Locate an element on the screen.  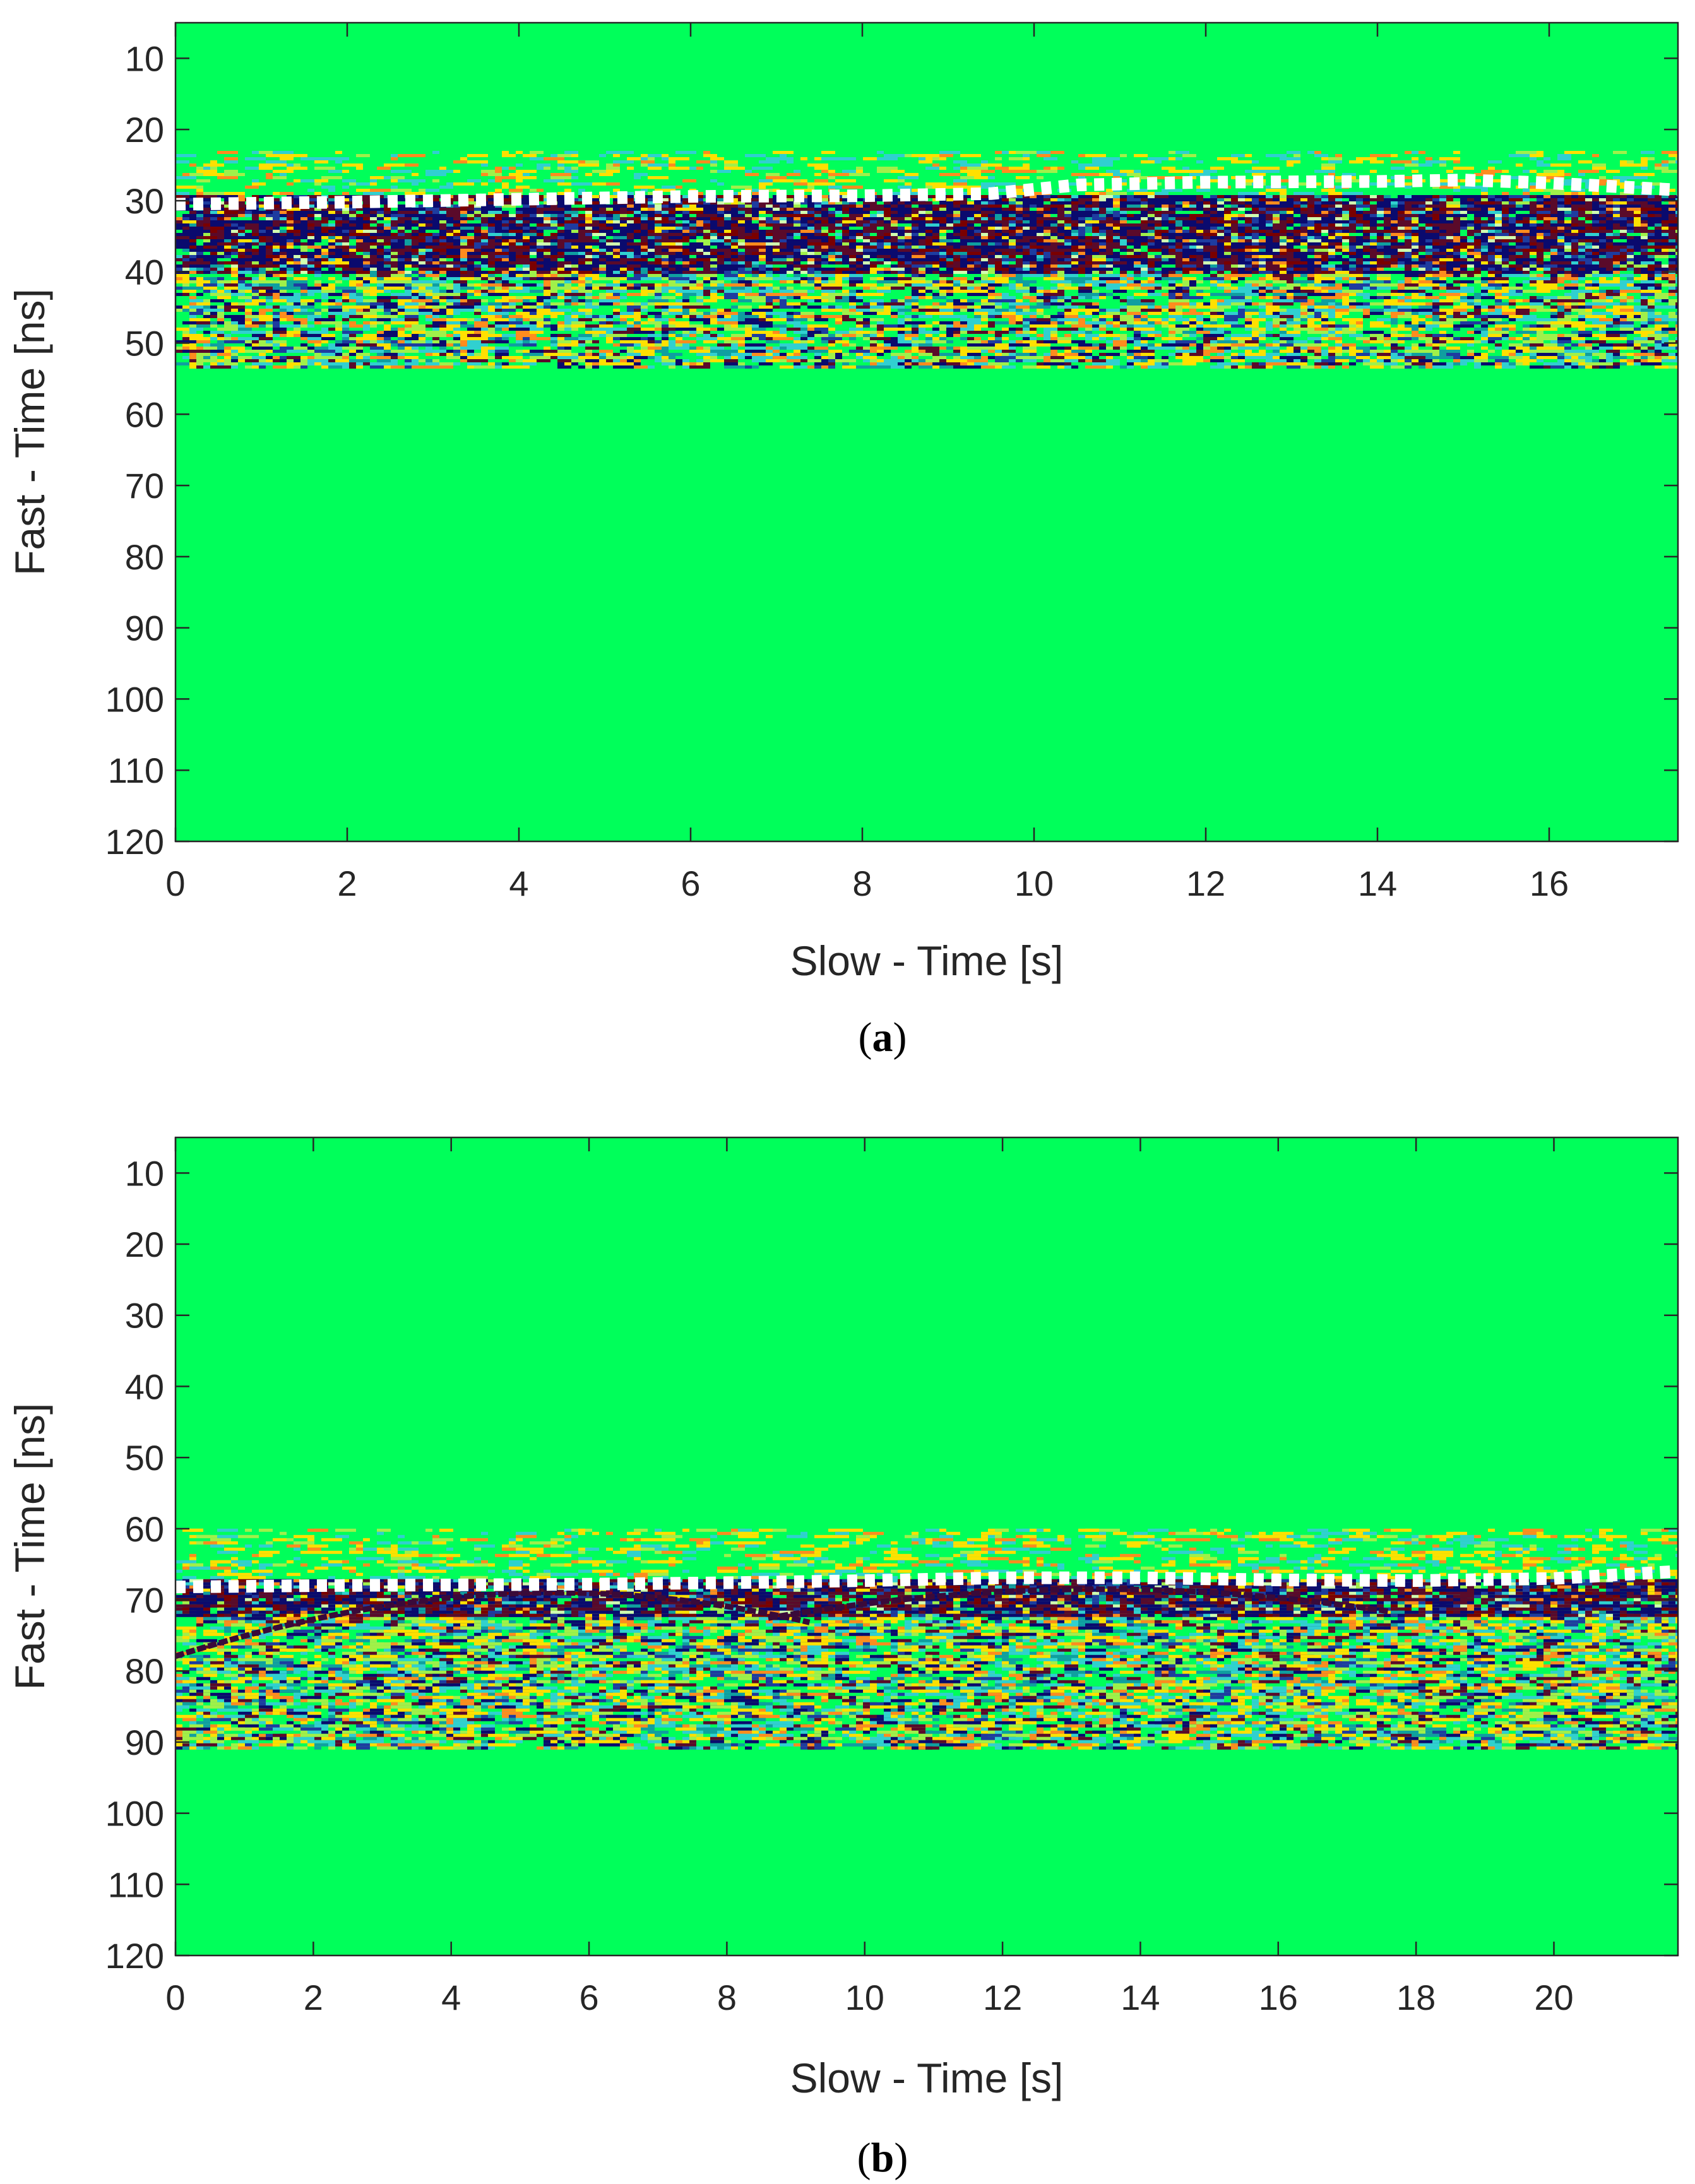
x-tick-label: 18 is located at coordinates (1416, 1997).